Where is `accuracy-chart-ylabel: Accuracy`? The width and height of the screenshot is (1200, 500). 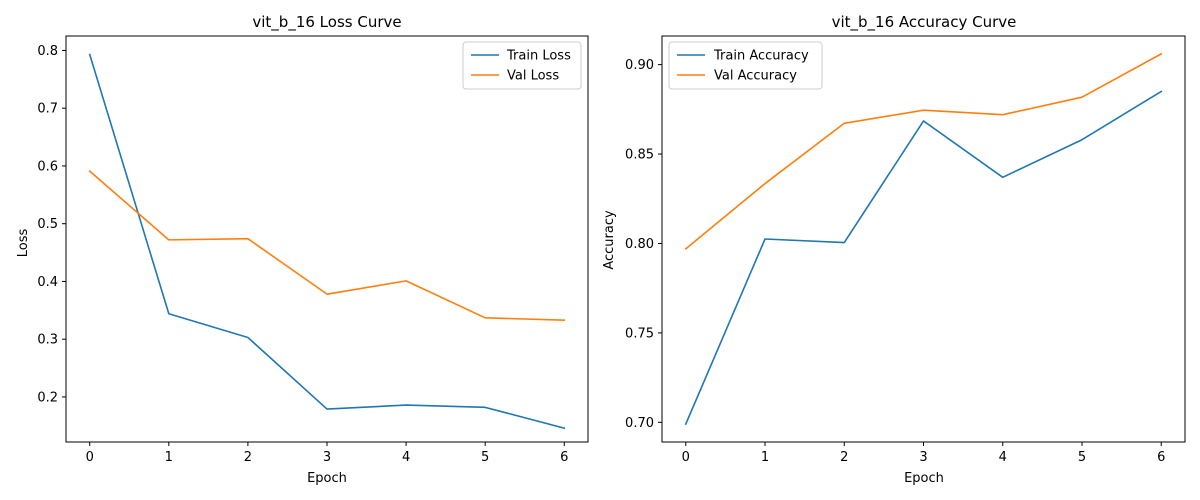
accuracy-chart-ylabel: Accuracy is located at coordinates (609, 240).